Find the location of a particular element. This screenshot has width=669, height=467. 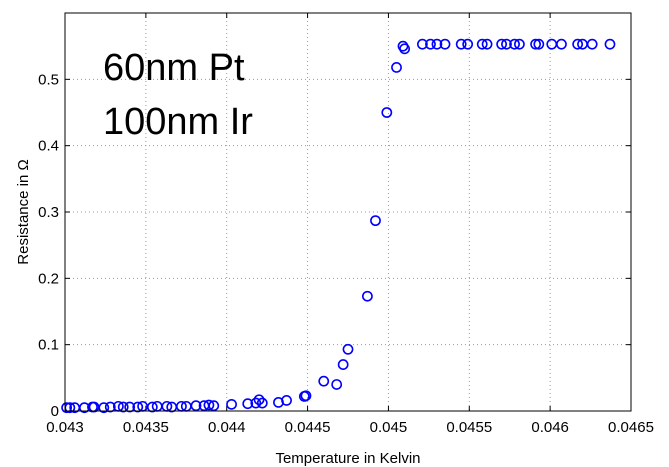

y-tick-label: 0.1 is located at coordinates (48, 345).